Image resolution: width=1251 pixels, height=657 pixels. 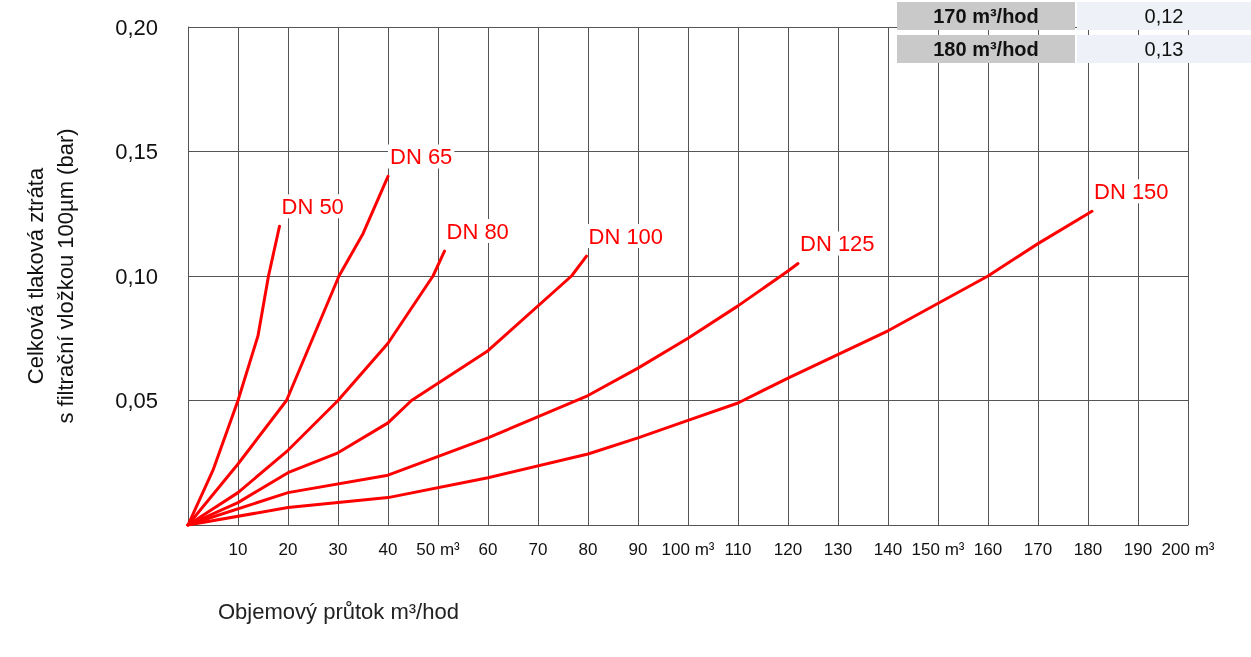 What do you see at coordinates (888, 549) in the screenshot?
I see `x-tick-label: 140` at bounding box center [888, 549].